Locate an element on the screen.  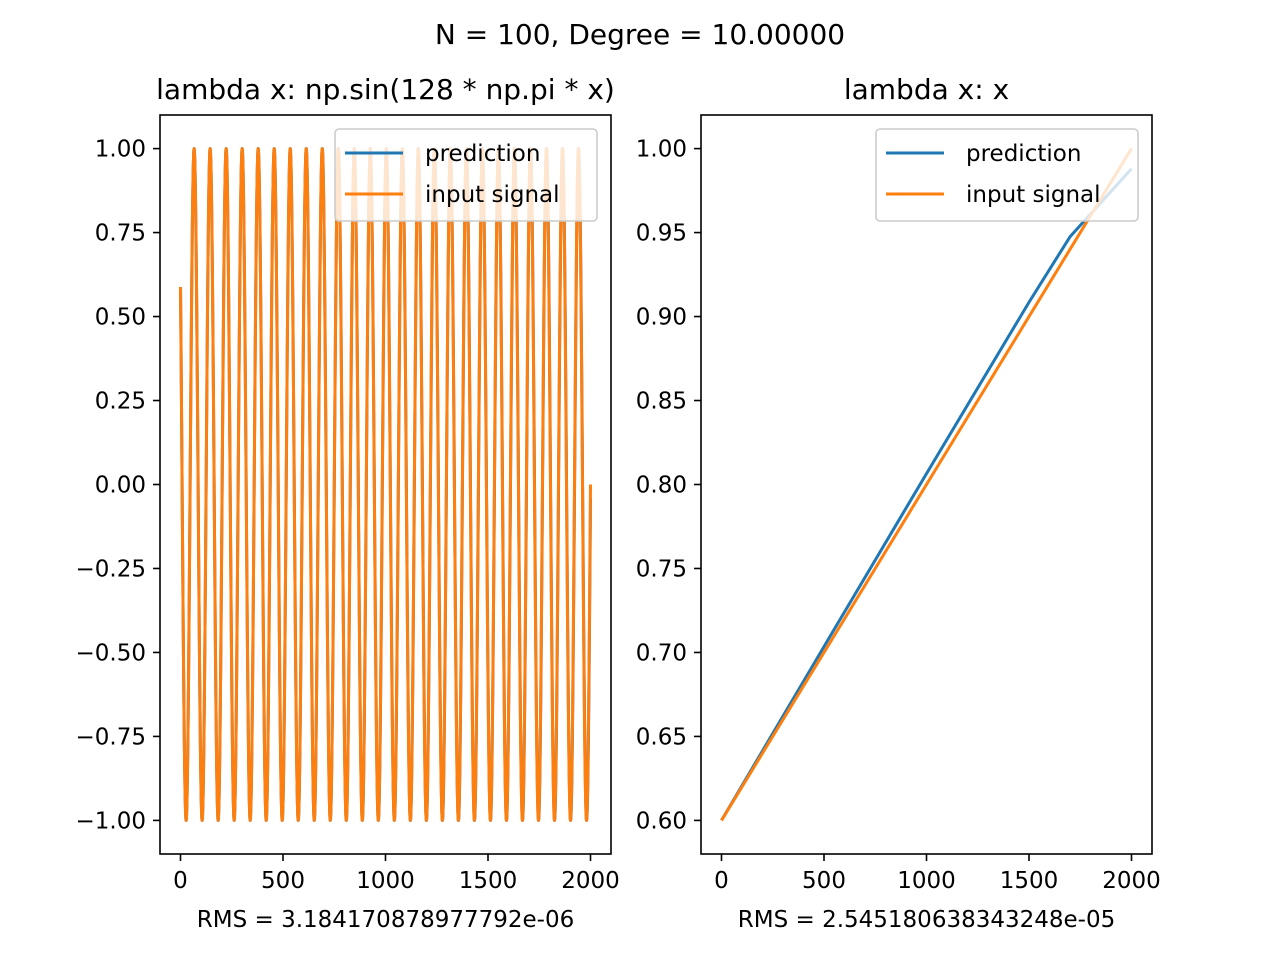
y-tick-label: −0.75 is located at coordinates (111, 737).